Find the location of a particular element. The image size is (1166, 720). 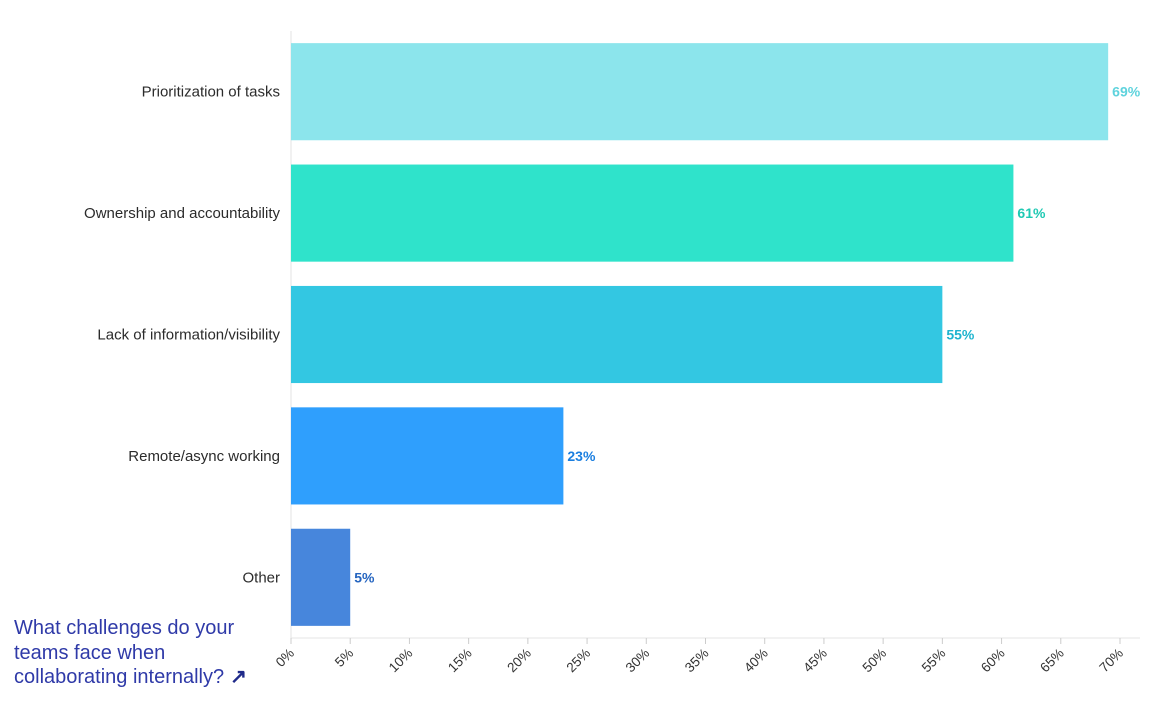

x-tick-label: 40% is located at coordinates (756, 661).